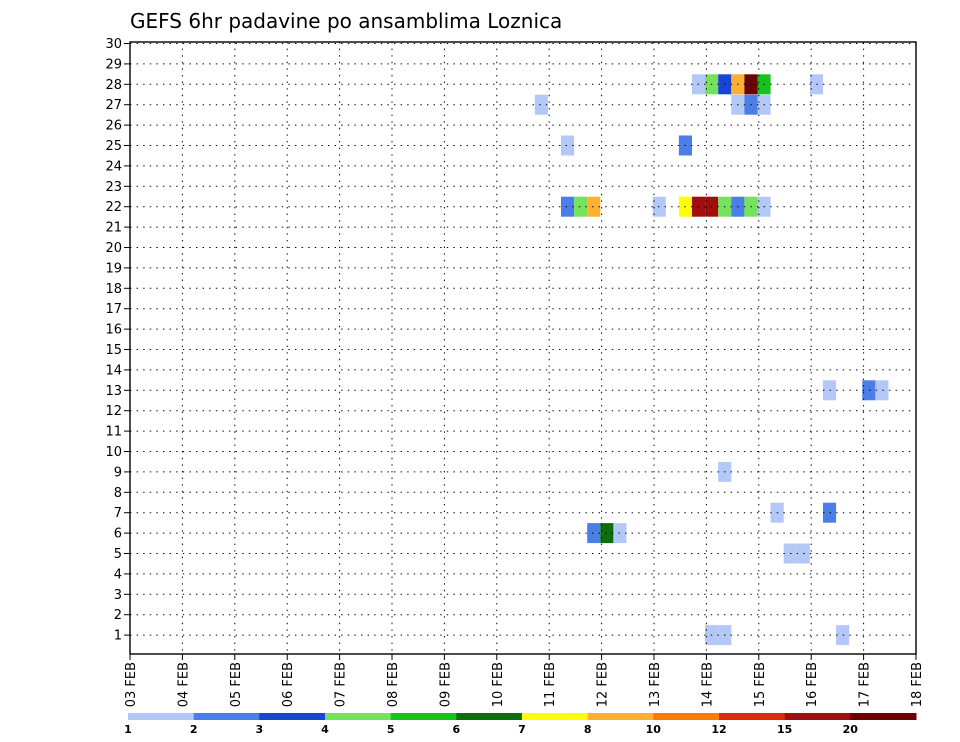 The image size is (960, 742). I want to click on x-tick-label: 10 FEB, so click(498, 684).